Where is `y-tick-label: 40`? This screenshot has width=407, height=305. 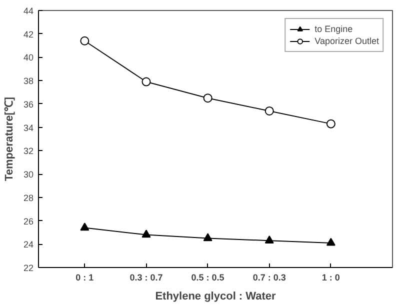 y-tick-label: 40 is located at coordinates (28, 57).